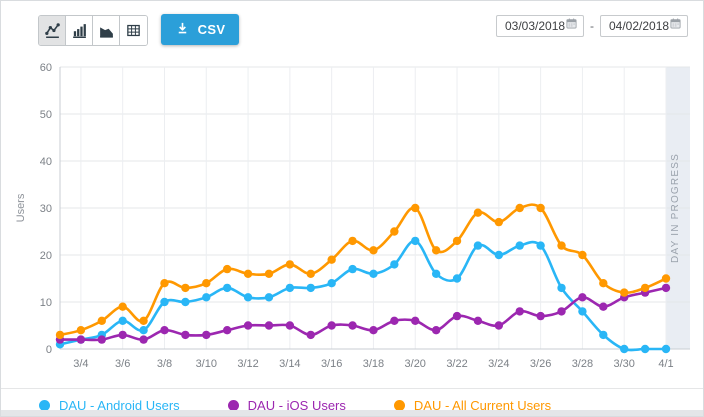  I want to click on chart-type-line-button, so click(52, 30).